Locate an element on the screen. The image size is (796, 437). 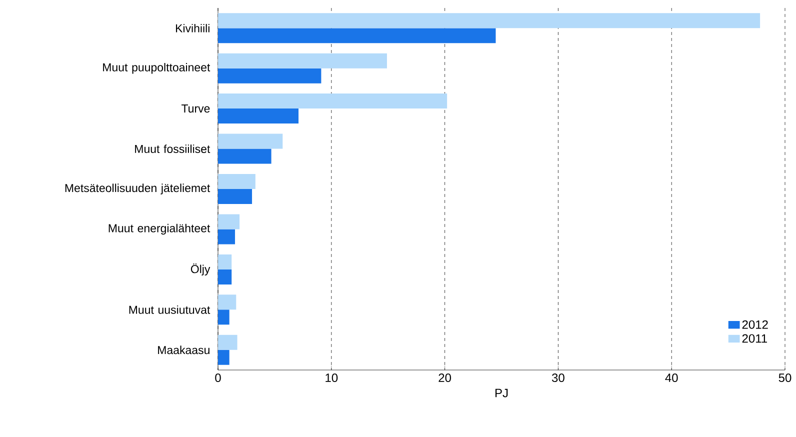
y-tick-label: Öljy is located at coordinates (200, 269).